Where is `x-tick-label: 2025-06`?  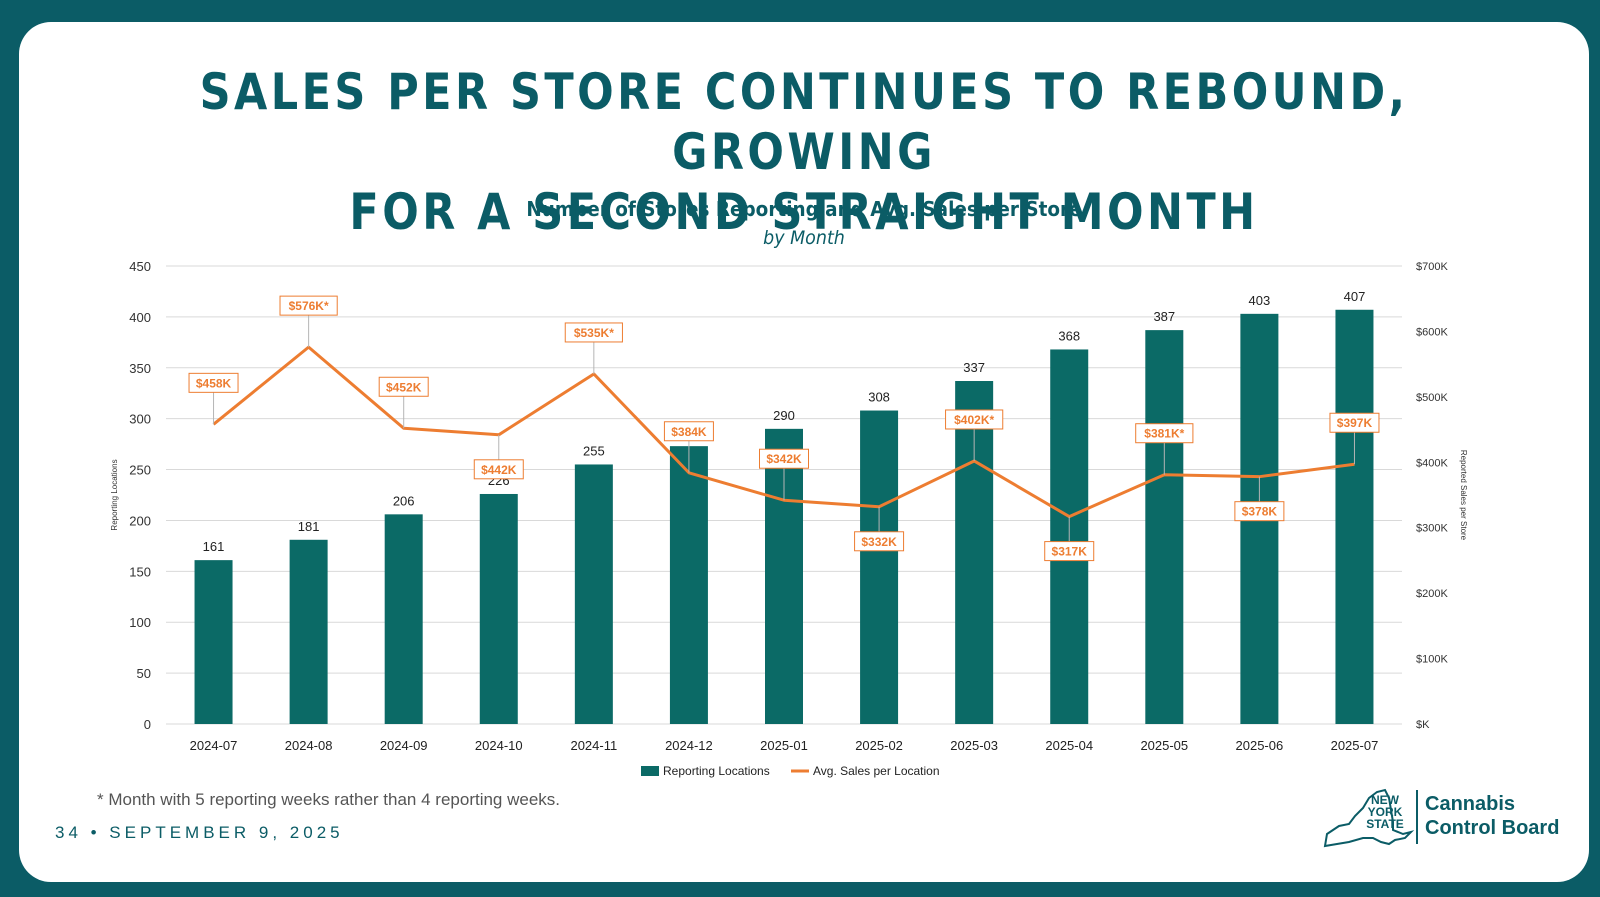
x-tick-label: 2025-06 is located at coordinates (1260, 745).